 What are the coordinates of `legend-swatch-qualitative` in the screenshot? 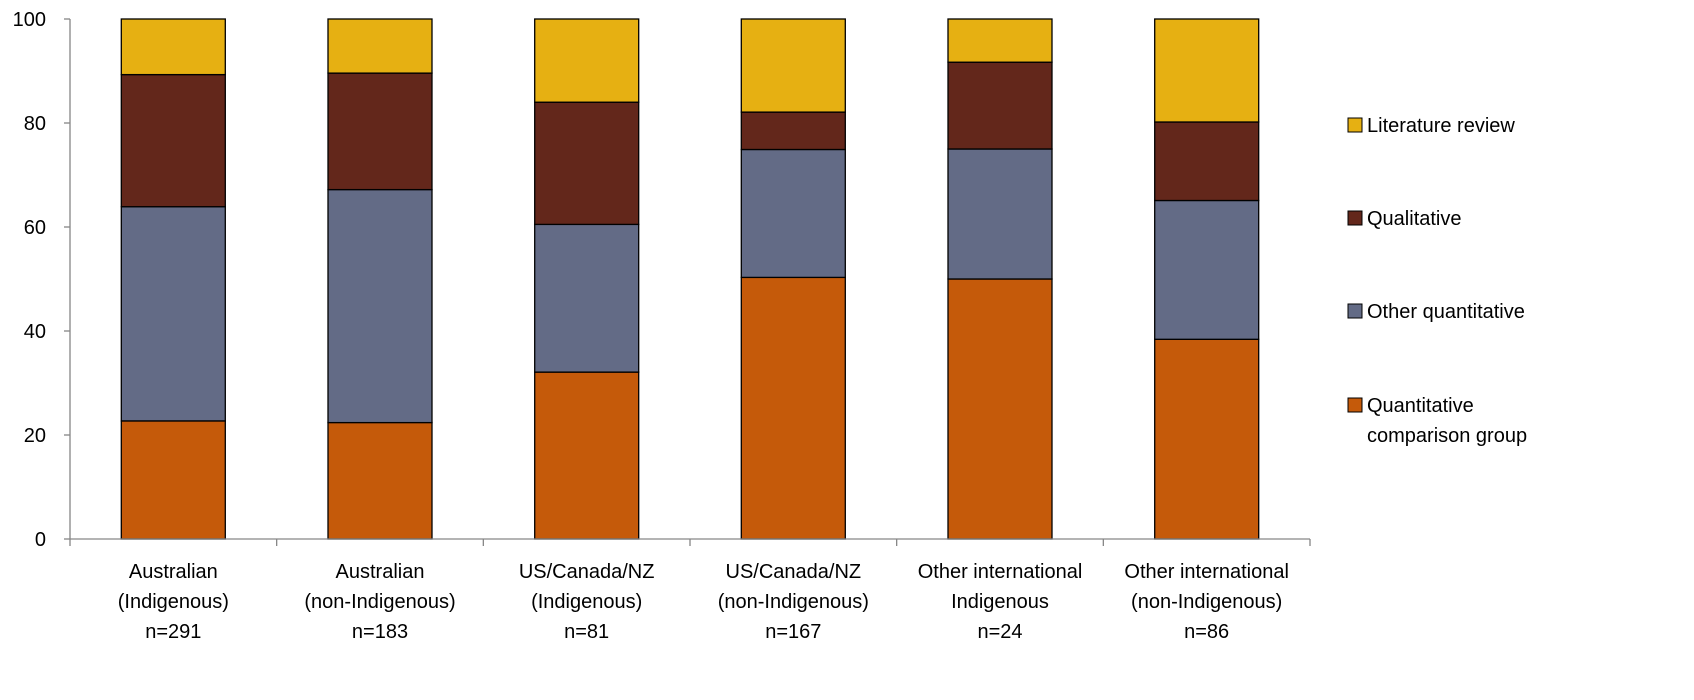 It's located at (1355, 218).